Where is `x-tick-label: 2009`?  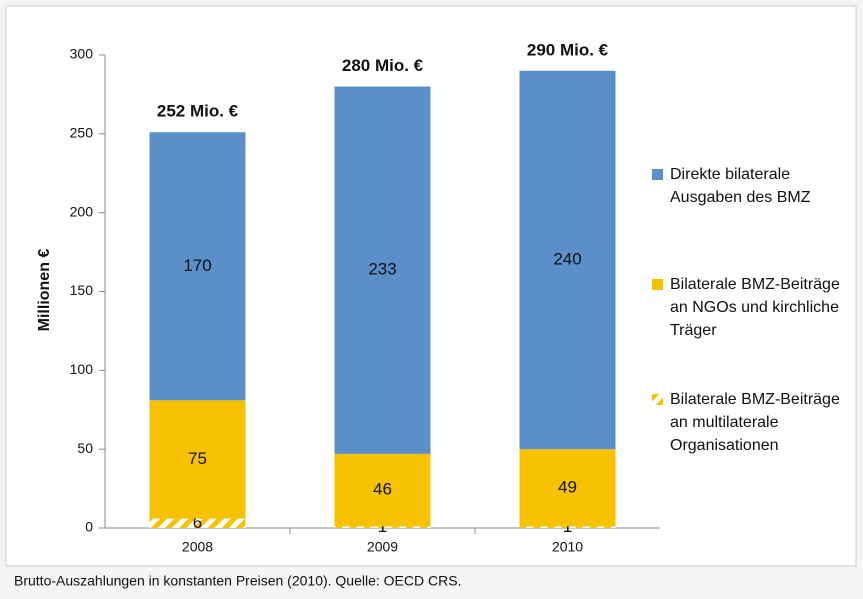
x-tick-label: 2009 is located at coordinates (382, 547).